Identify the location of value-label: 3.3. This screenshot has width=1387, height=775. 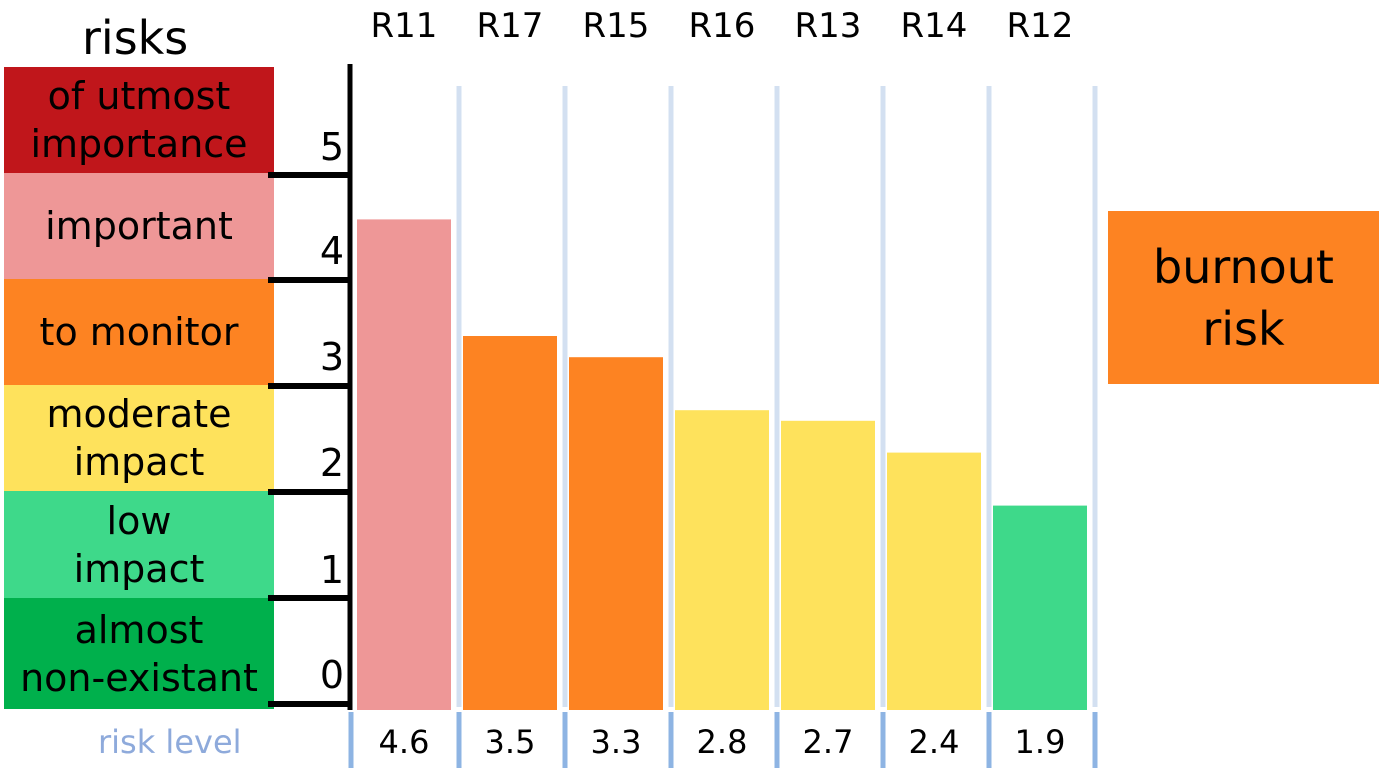
(616, 742).